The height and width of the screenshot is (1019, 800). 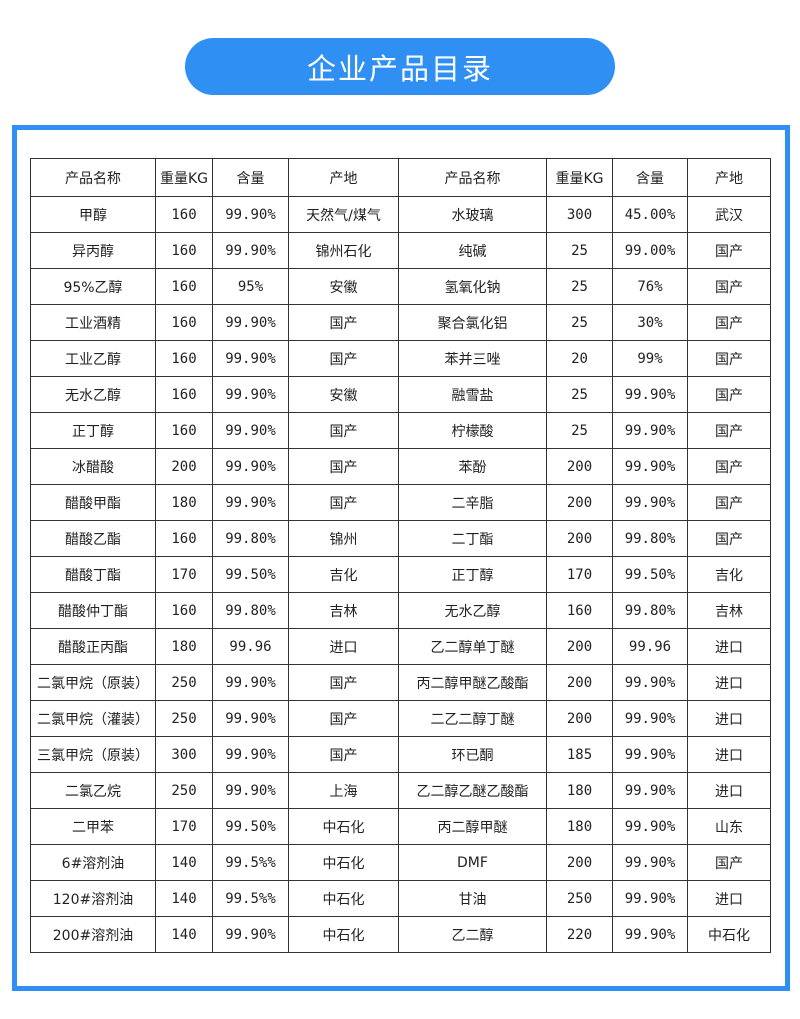 I want to click on cell-weight-kg: 185, so click(x=579, y=754).